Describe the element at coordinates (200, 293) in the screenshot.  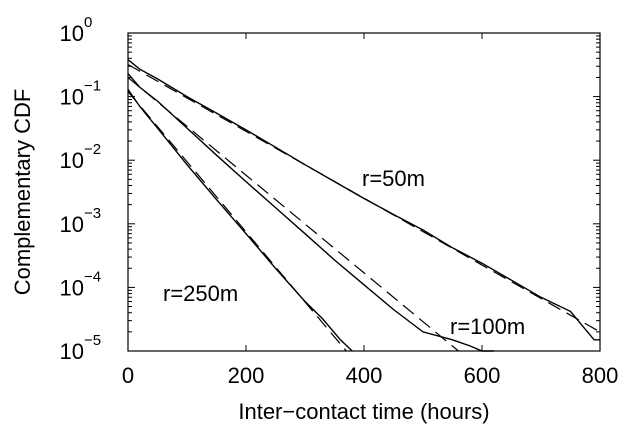
I see `annotation-r250m: r=250m` at that location.